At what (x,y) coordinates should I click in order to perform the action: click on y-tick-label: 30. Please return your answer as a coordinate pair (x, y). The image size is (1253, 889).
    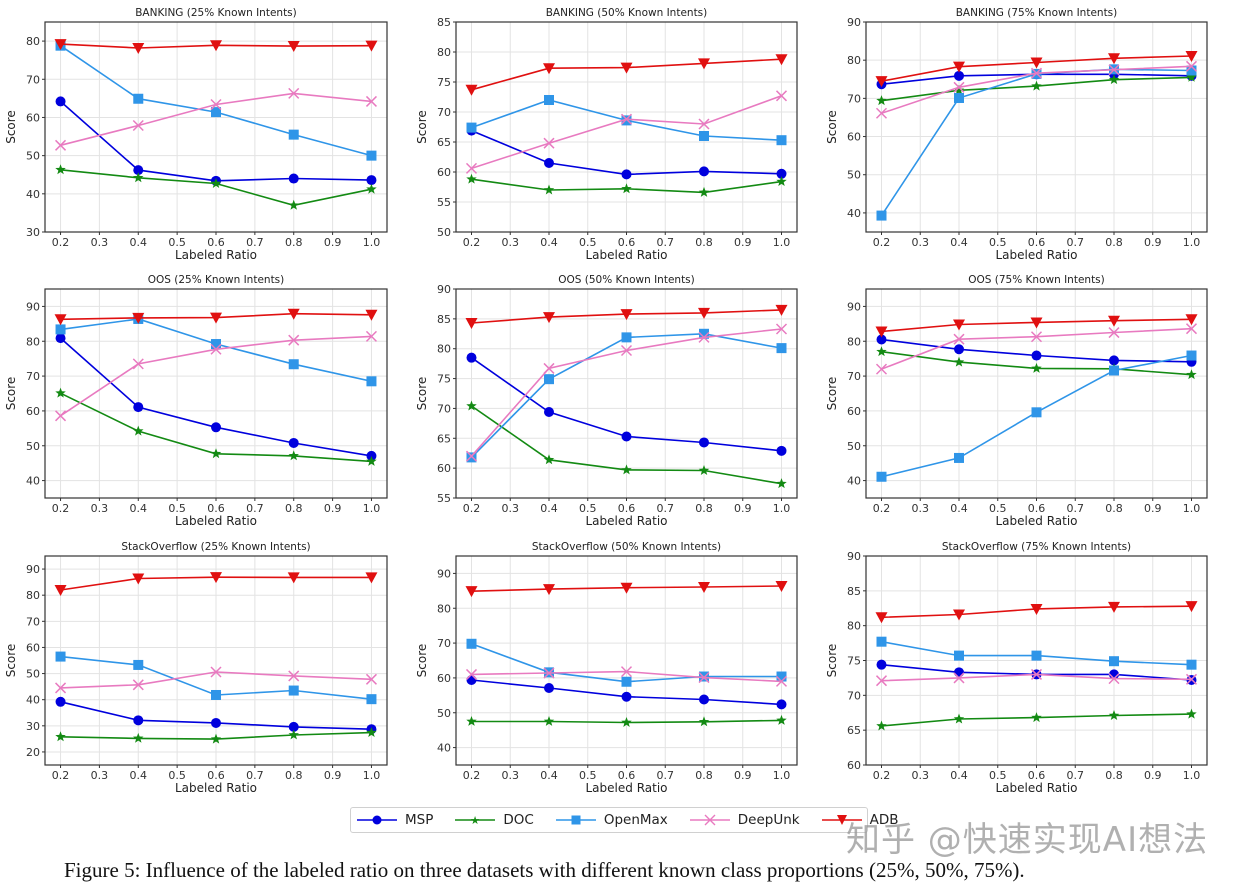
    Looking at the image, I should click on (33, 232).